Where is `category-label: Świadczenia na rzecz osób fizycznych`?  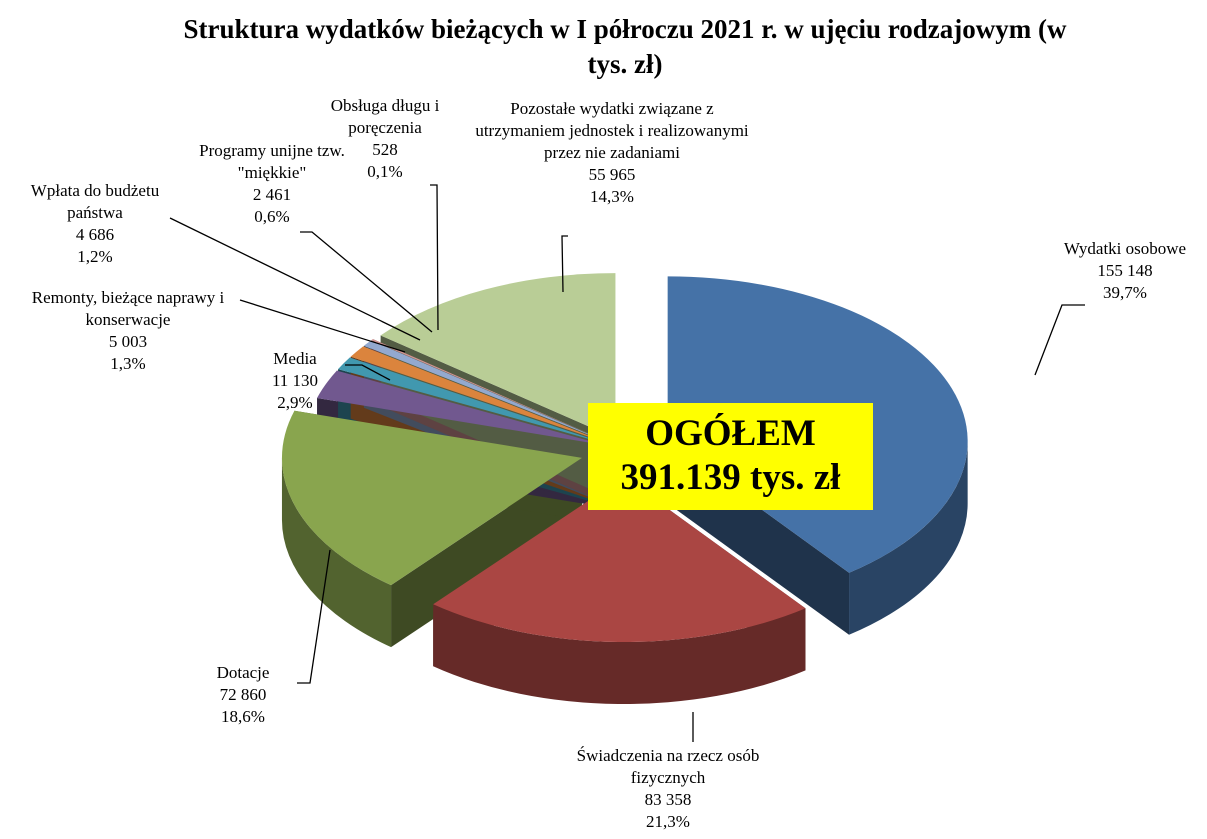
category-label: Świadczenia na rzecz osób fizycznych is located at coordinates (668, 766).